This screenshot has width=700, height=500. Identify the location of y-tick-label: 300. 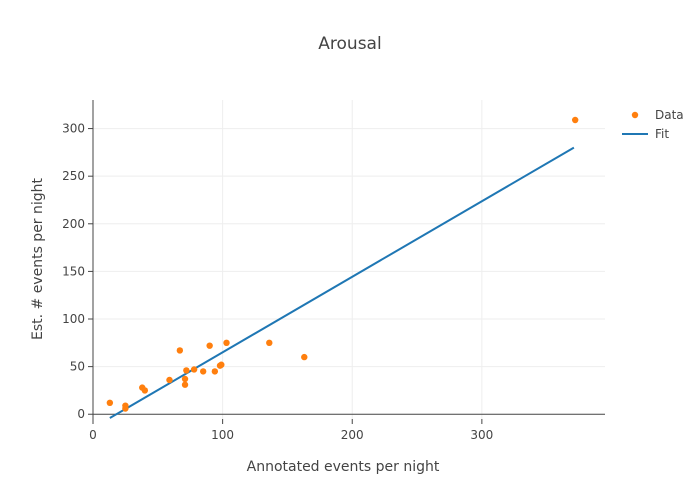
(73, 129).